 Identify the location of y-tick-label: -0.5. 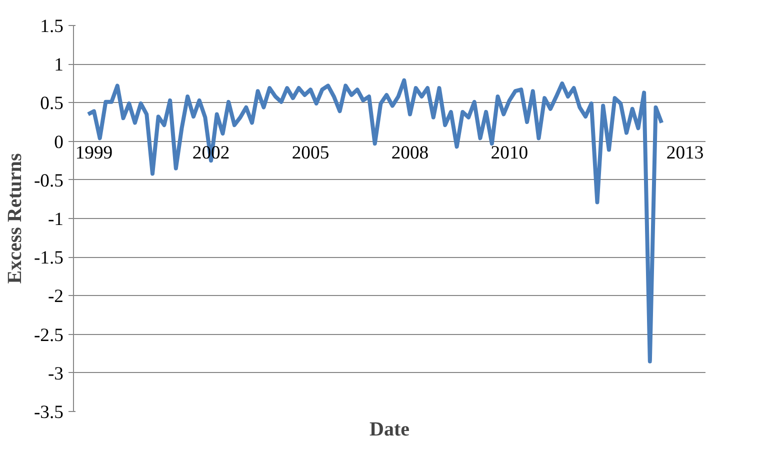
(49, 181).